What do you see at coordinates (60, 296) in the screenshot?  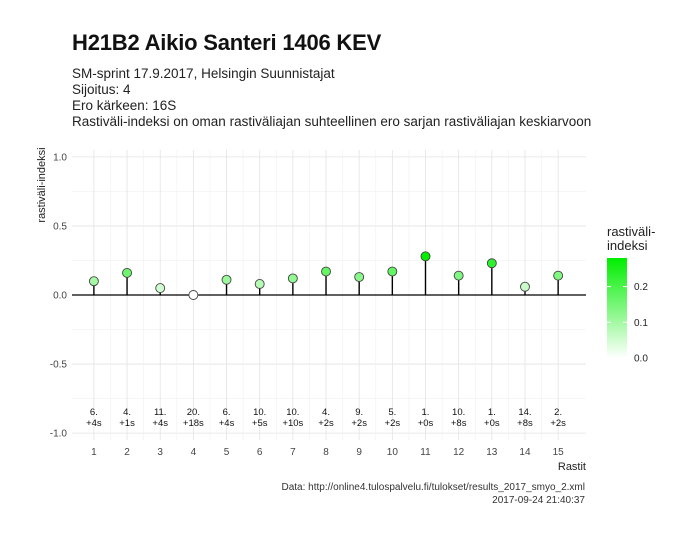 I see `y-tick-label: 0.0` at bounding box center [60, 296].